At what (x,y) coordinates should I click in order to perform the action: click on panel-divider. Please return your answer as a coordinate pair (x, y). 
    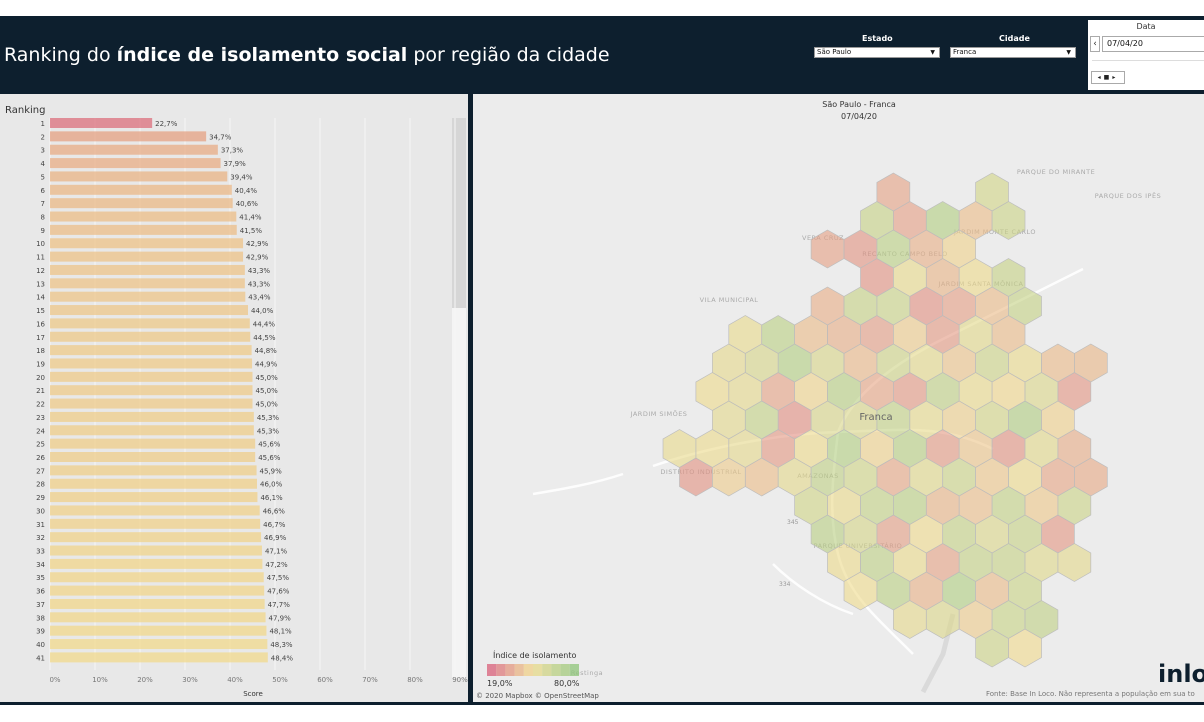
    Looking at the image, I should click on (470, 398).